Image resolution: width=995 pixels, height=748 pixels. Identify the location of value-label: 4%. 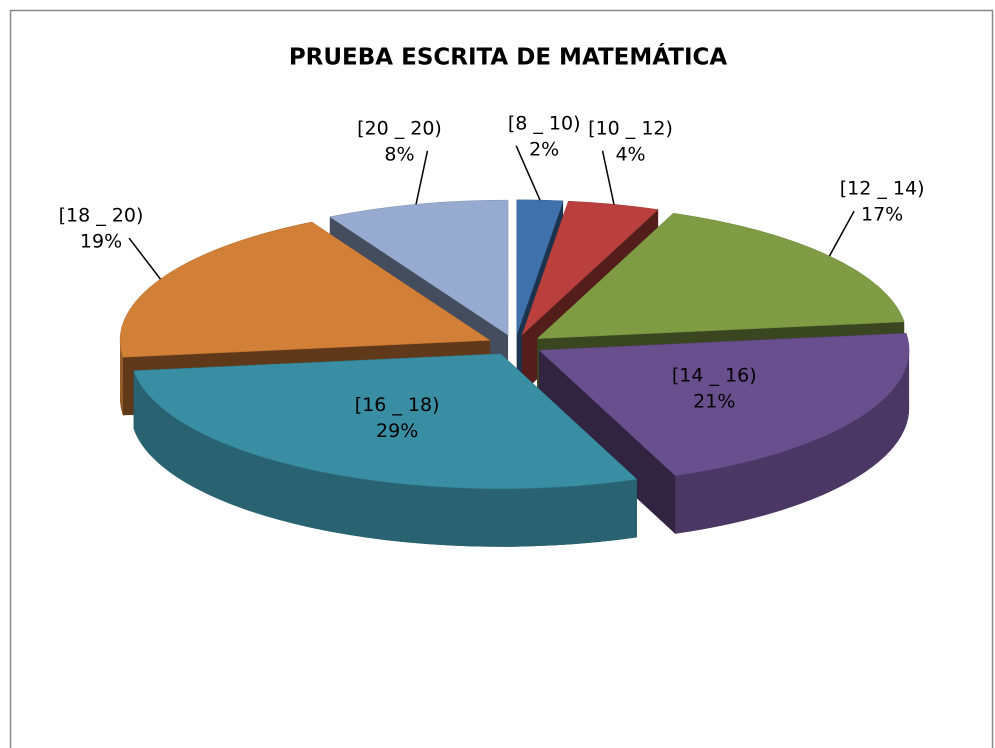
(630, 154).